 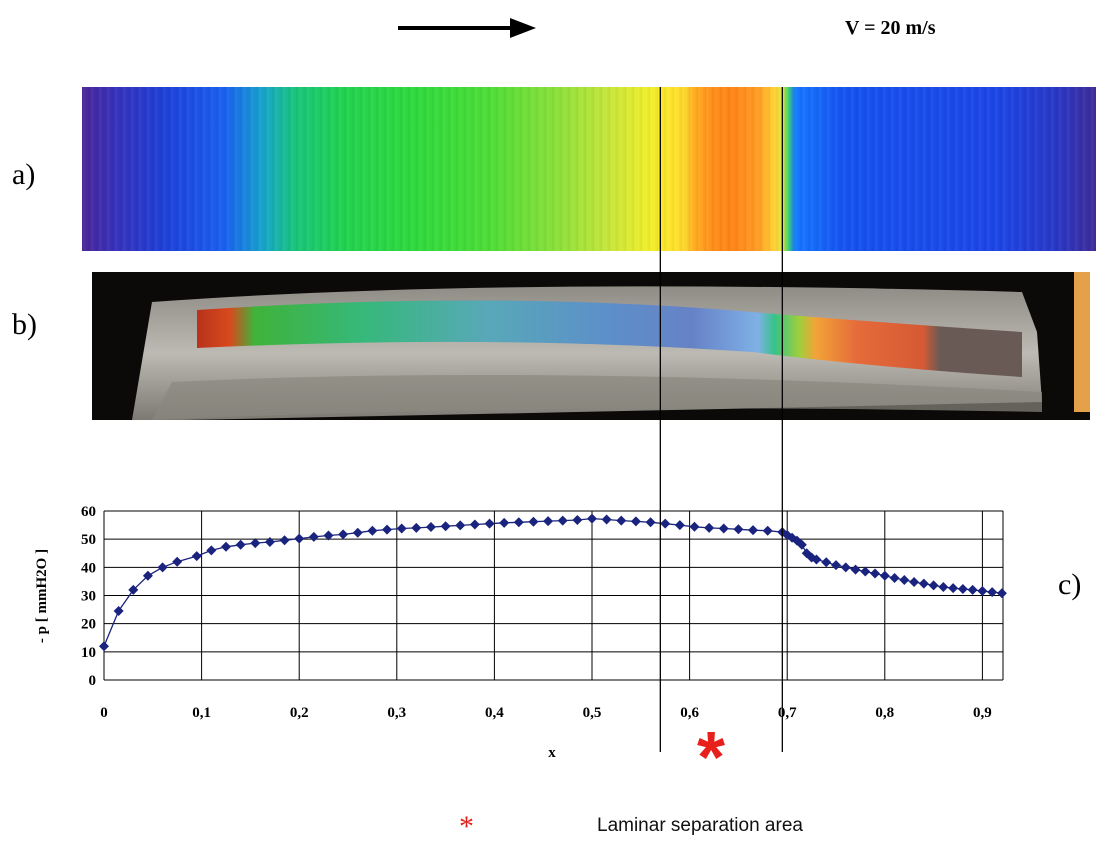 I want to click on legend-star-icon: *, so click(x=466, y=826).